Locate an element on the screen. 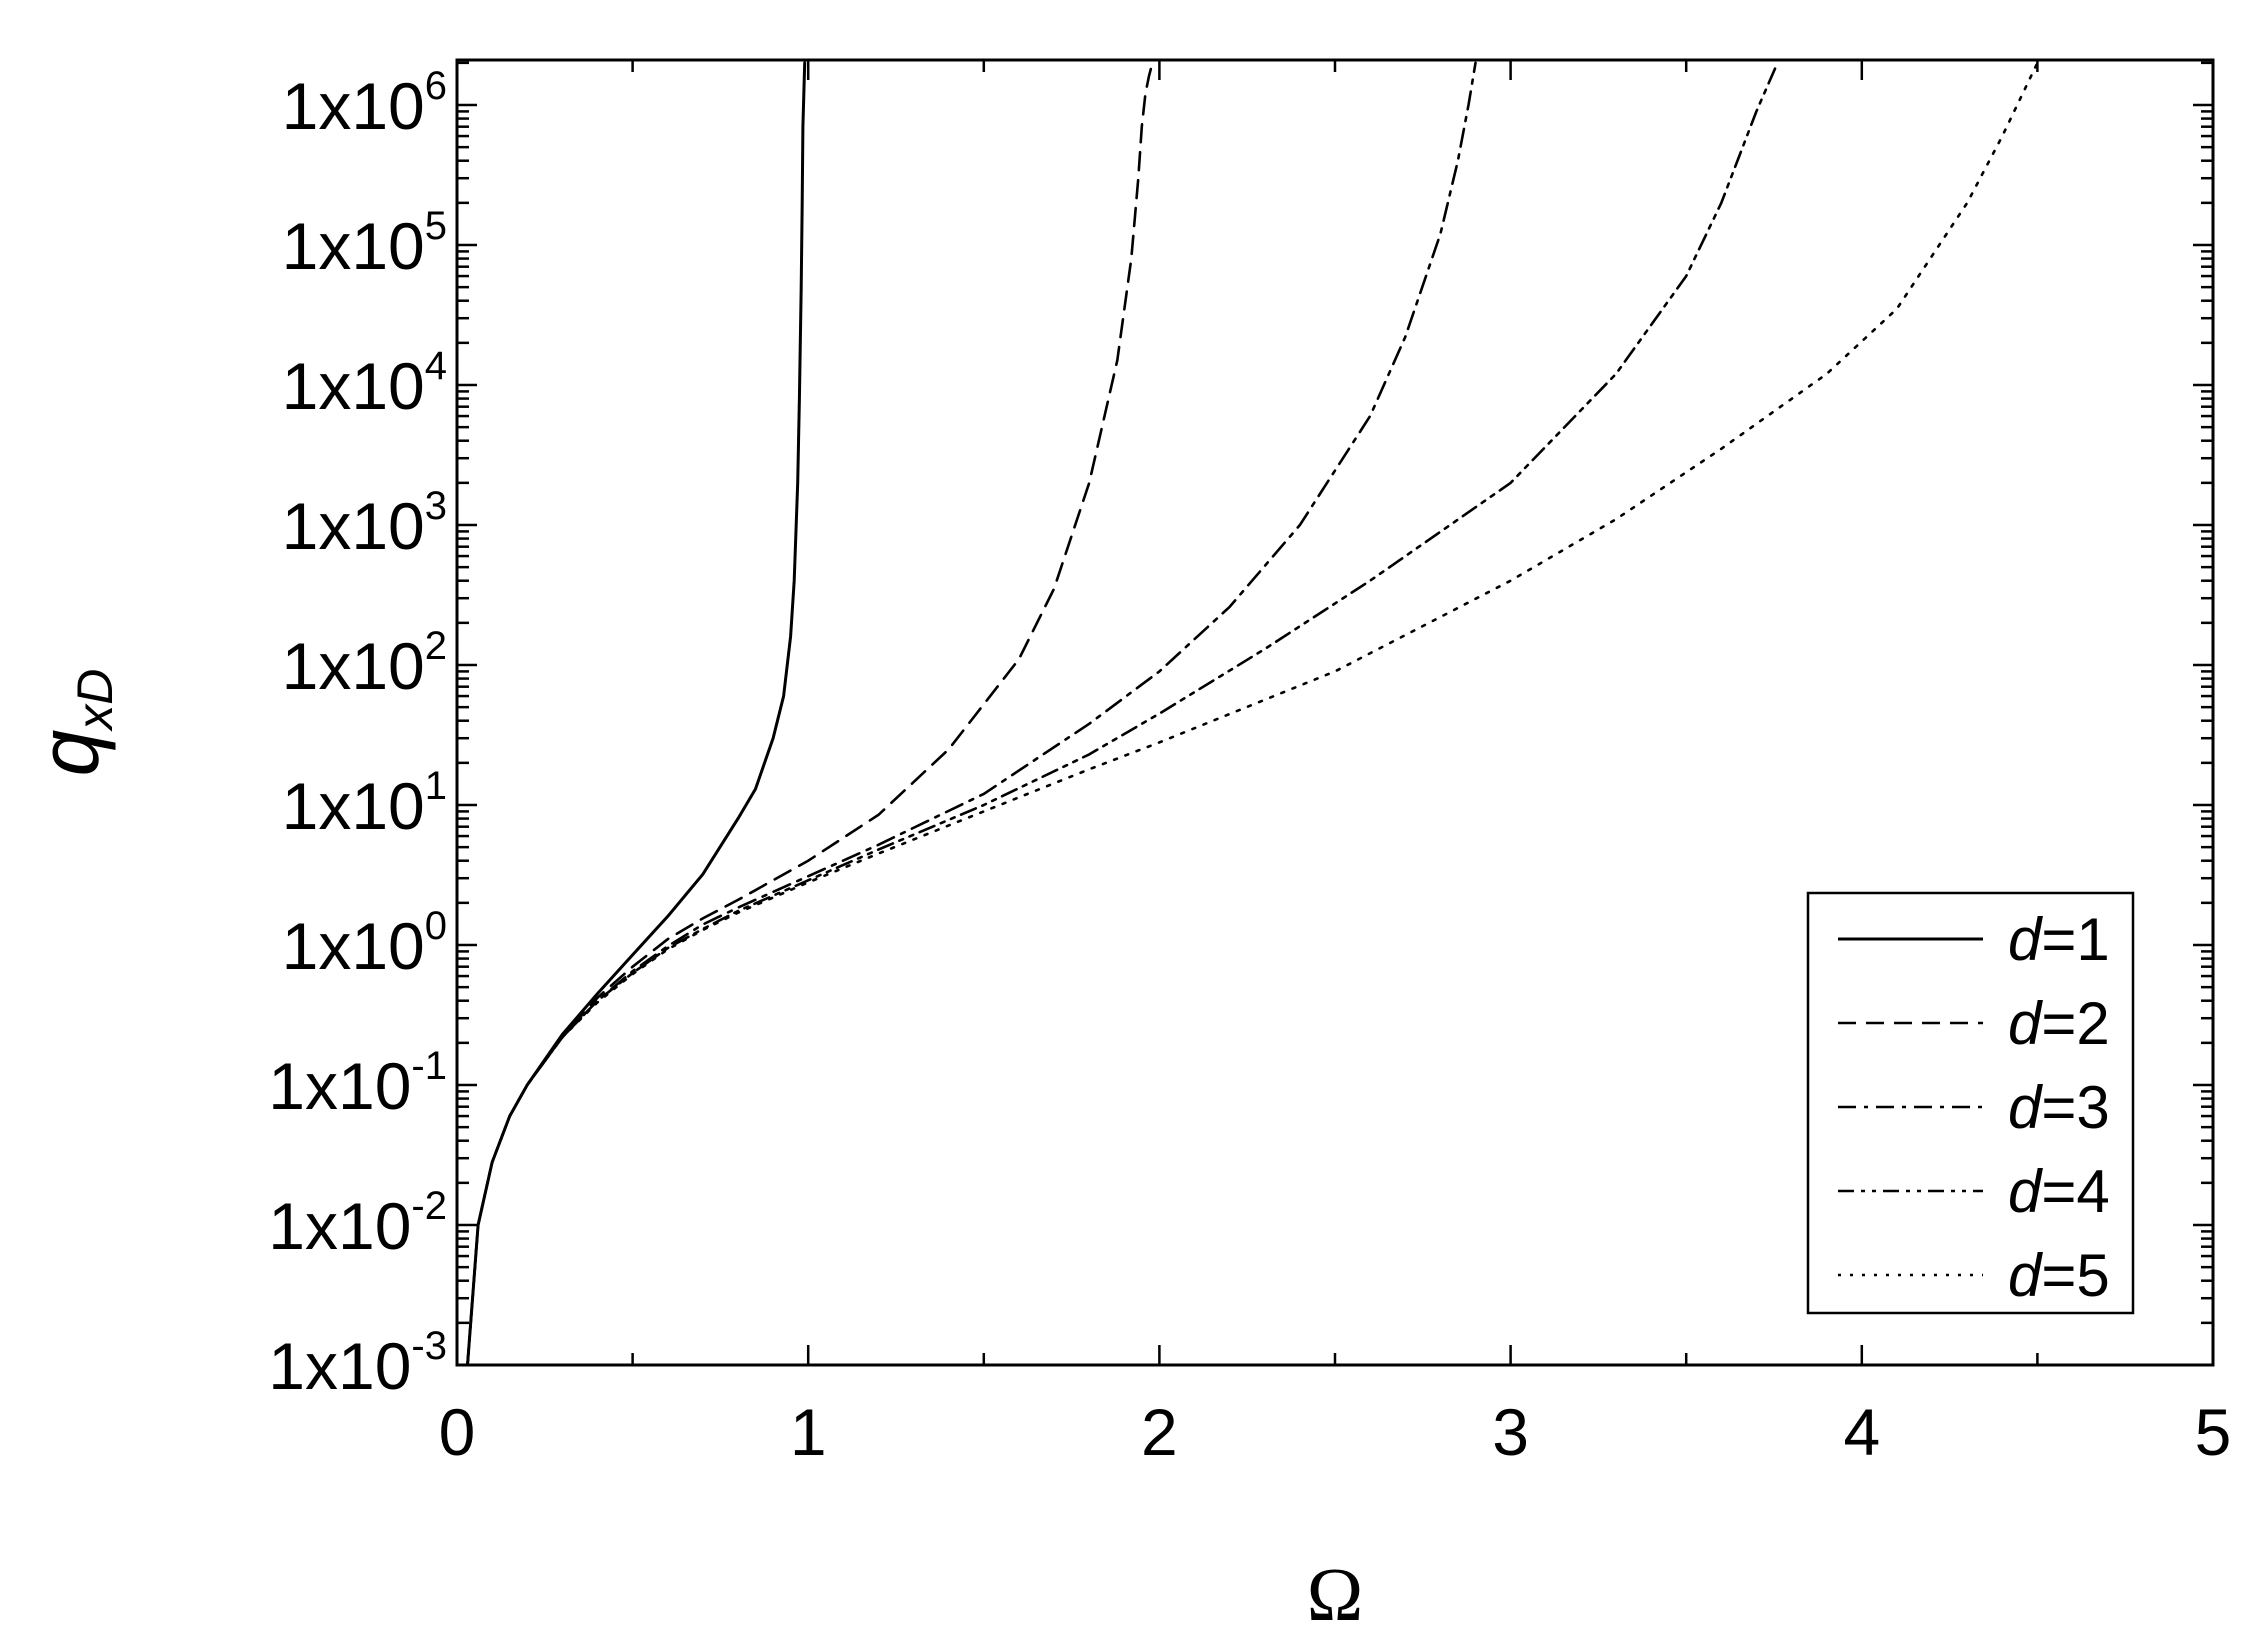 The width and height of the screenshot is (2253, 1647). legend-label-d2: d=2 is located at coordinates (2059, 1023).